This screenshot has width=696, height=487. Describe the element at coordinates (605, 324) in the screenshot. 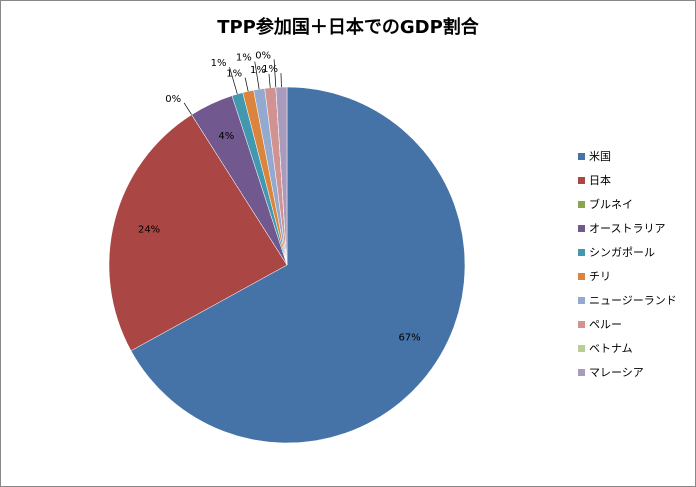

I see `legend-label: ペルー` at that location.